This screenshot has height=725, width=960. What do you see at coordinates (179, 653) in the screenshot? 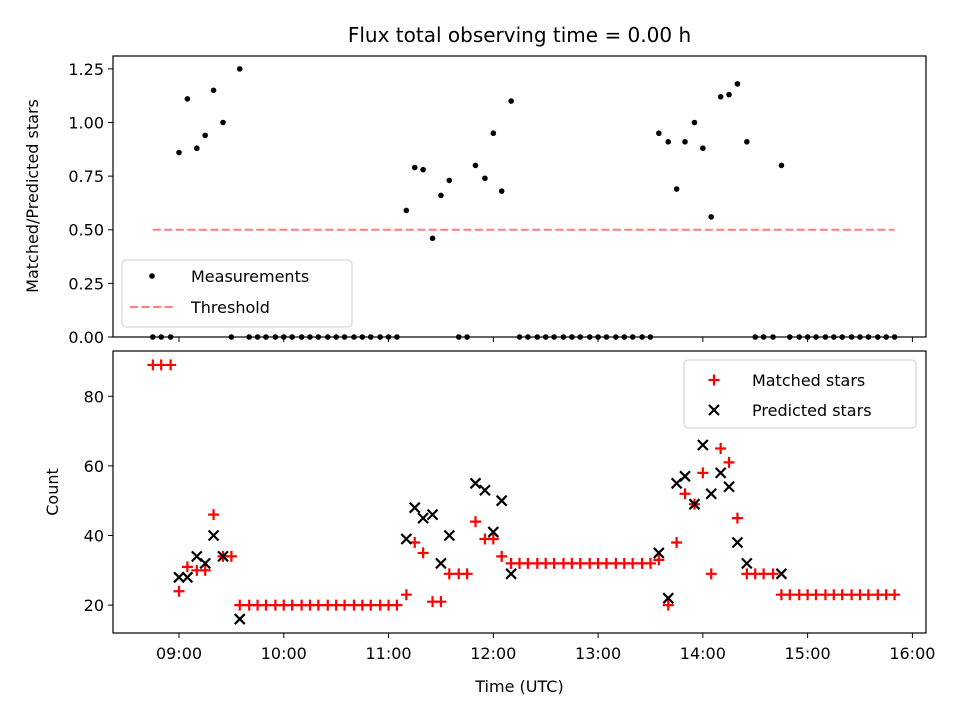
I see `x-tick-label: 09:00` at bounding box center [179, 653].